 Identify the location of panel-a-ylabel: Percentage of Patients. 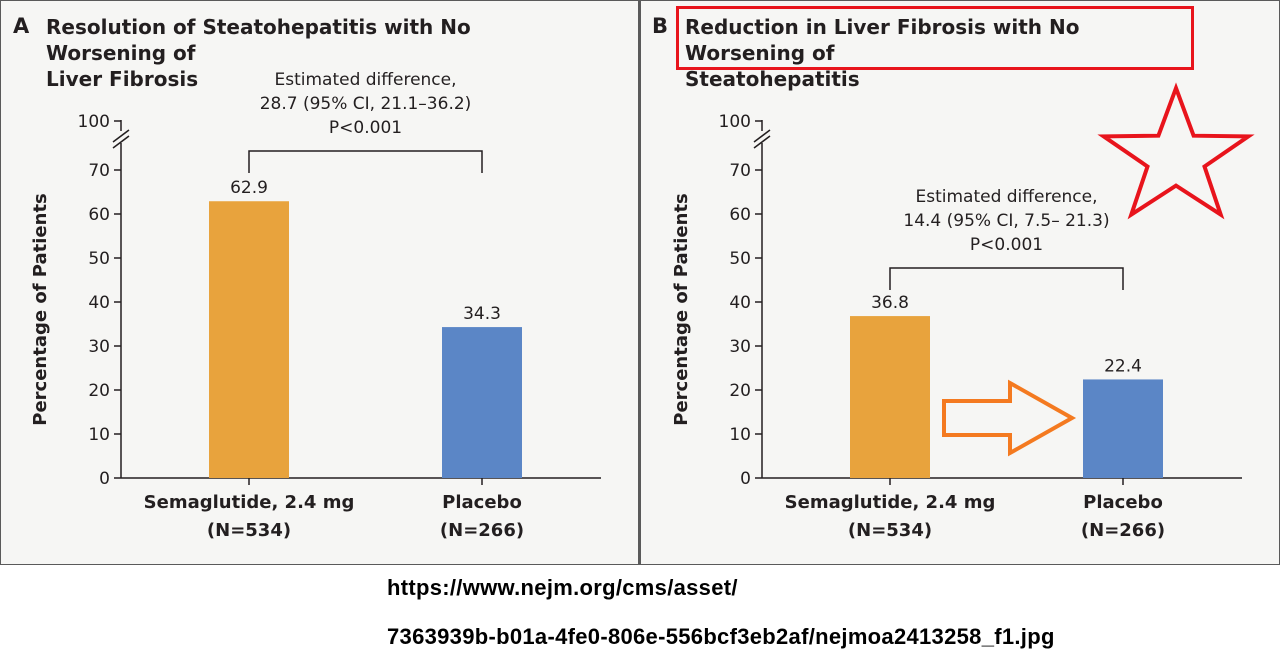
(40, 309).